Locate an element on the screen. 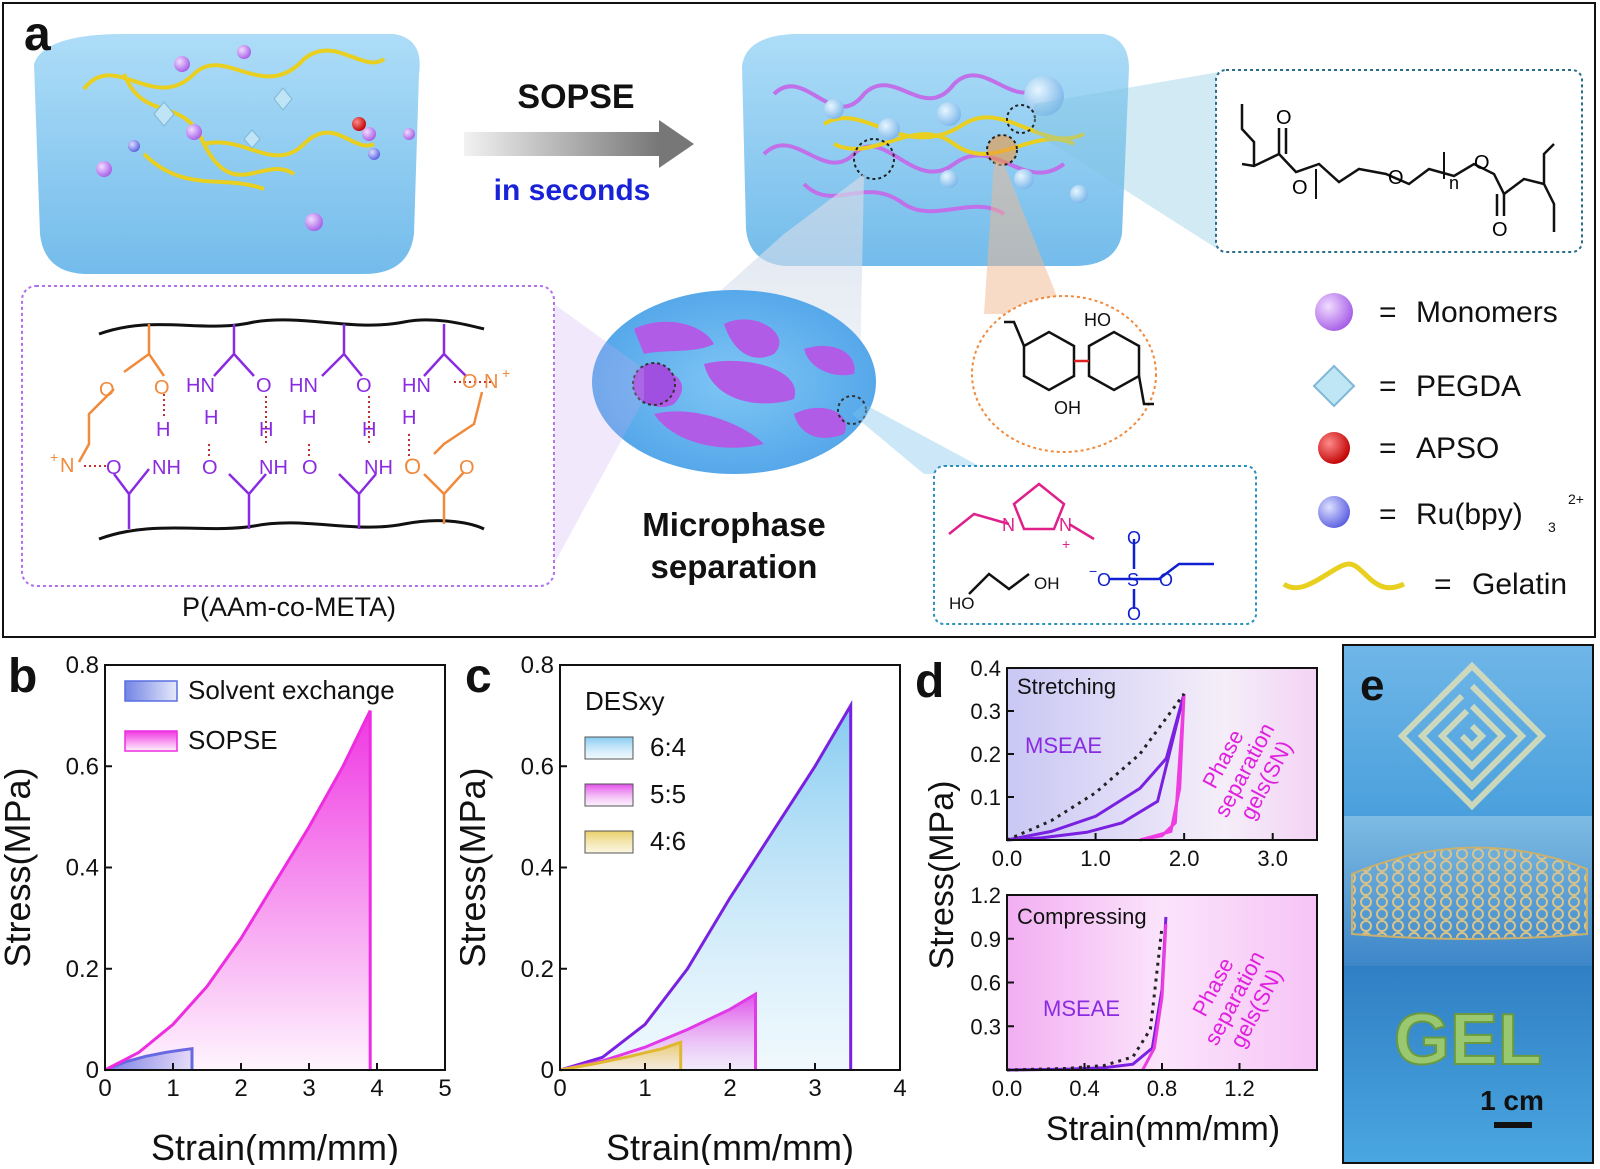 This screenshot has width=1600, height=1169. glycol-ho: HO is located at coordinates (962, 603).